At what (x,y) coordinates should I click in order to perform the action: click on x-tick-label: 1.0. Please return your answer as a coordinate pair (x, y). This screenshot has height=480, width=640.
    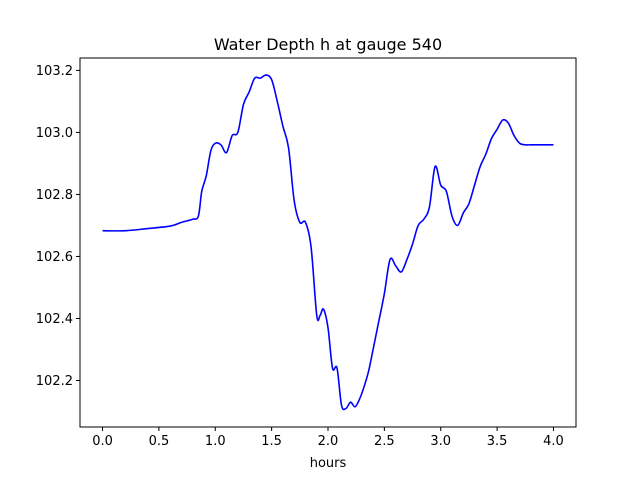
    Looking at the image, I should click on (215, 441).